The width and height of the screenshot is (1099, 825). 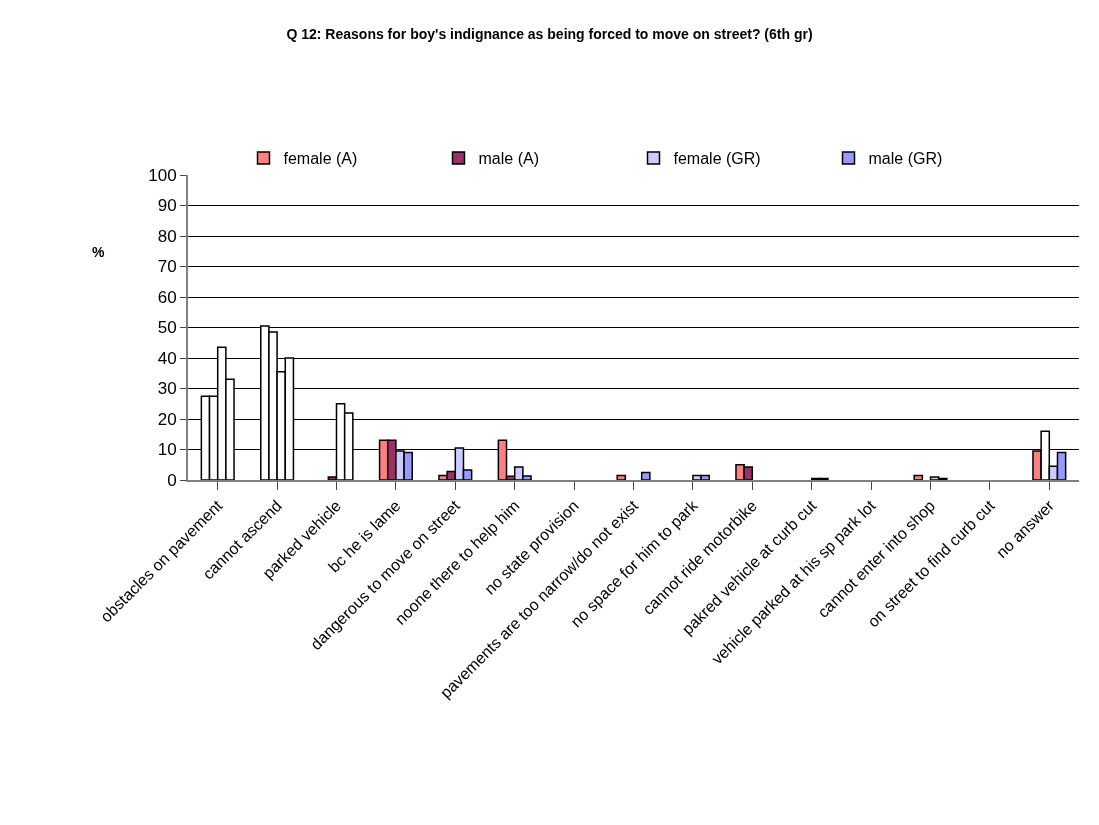 What do you see at coordinates (162, 175) in the screenshot?
I see `y-tick-label: 100` at bounding box center [162, 175].